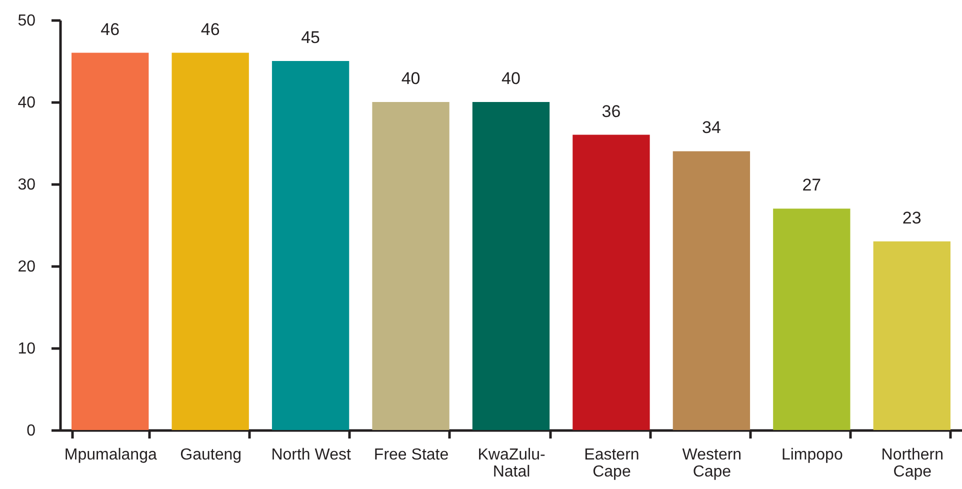 The width and height of the screenshot is (962, 489). Describe the element at coordinates (711, 128) in the screenshot. I see `data-label: 34` at that location.